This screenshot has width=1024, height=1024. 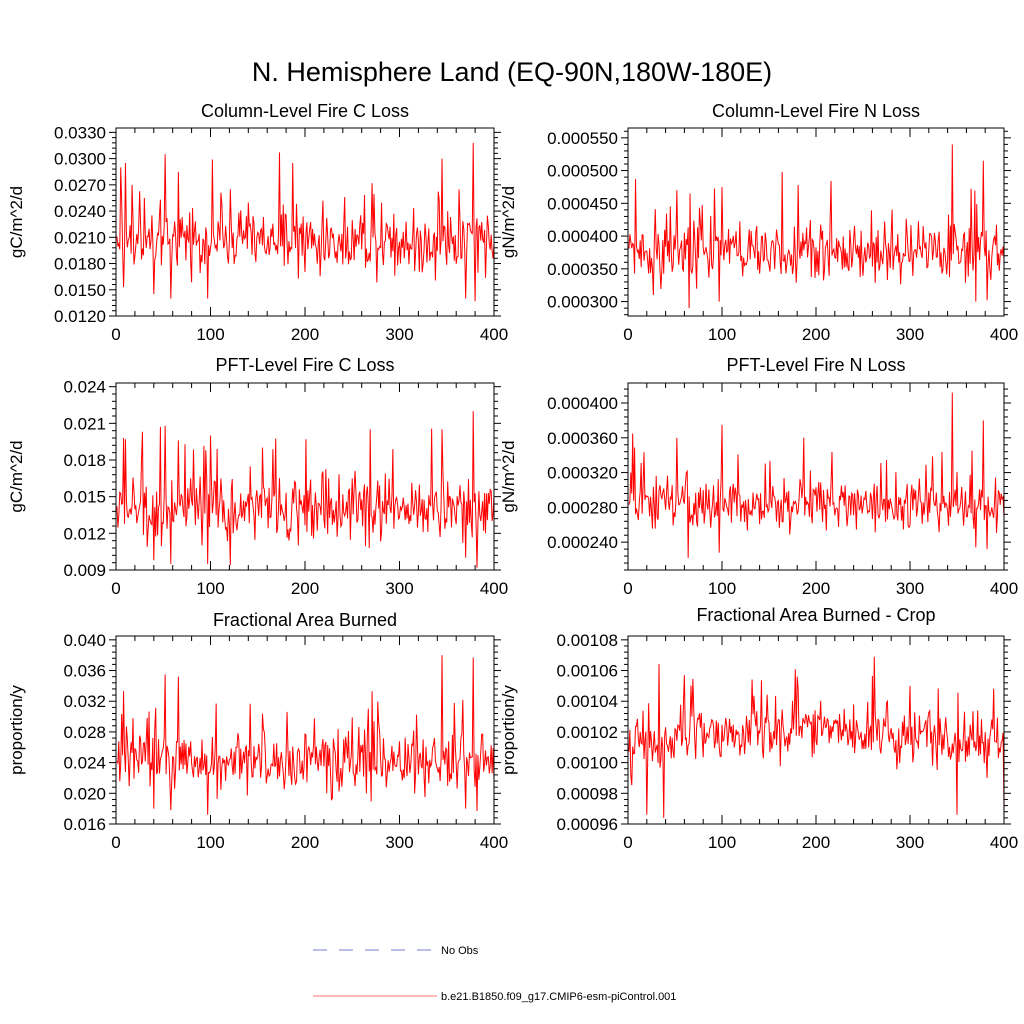 I want to click on y-tick-label: 0.0150, so click(x=80, y=290).